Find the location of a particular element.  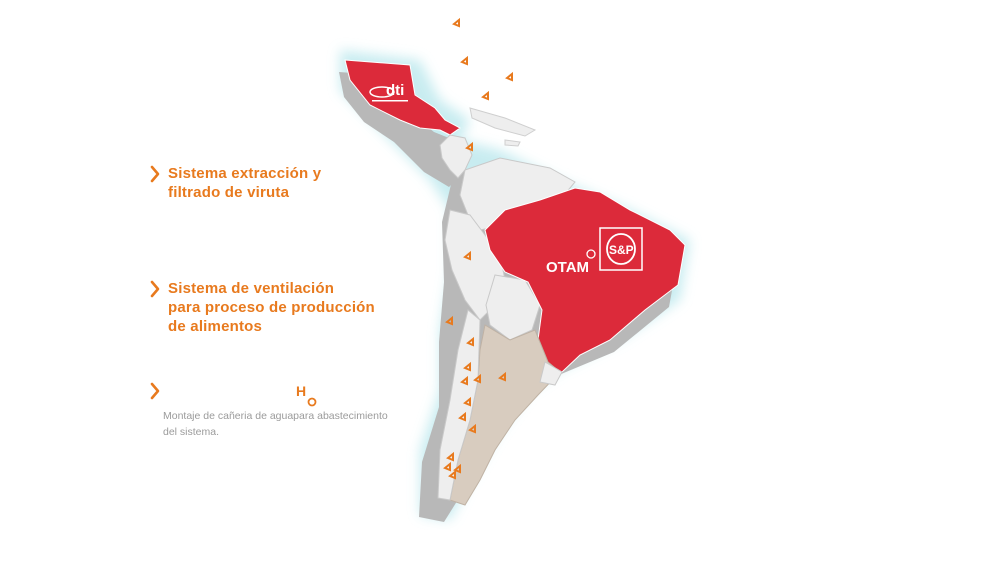

location-markers is located at coordinates (478, 248).